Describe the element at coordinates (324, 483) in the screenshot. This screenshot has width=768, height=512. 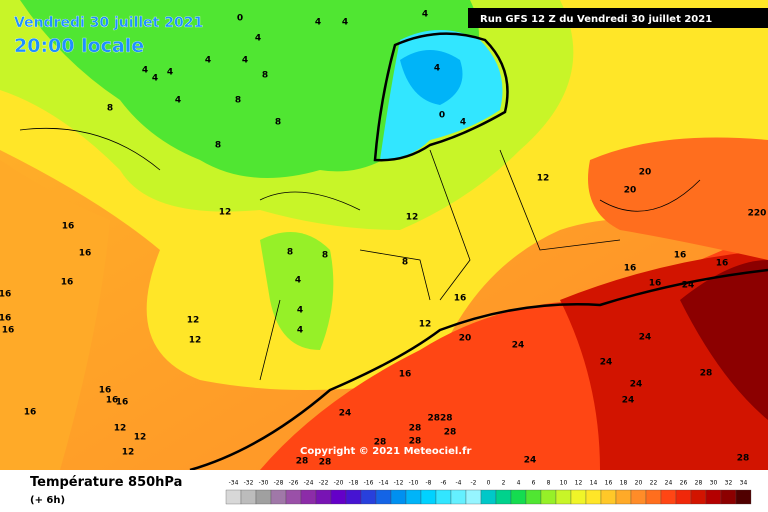
I see `colorbar-label: -22` at that location.